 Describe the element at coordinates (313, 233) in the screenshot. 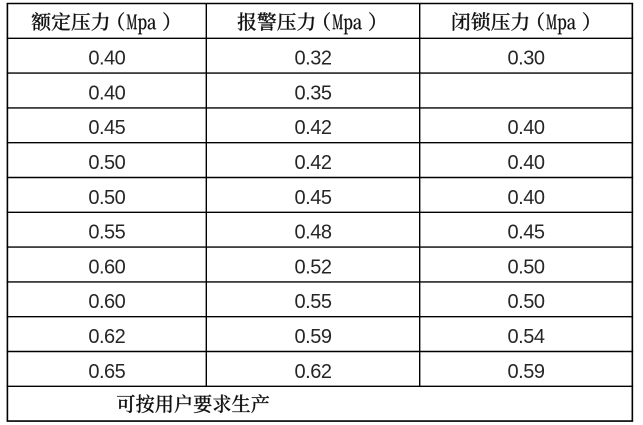

I see `svg-text: 0.48` at that location.